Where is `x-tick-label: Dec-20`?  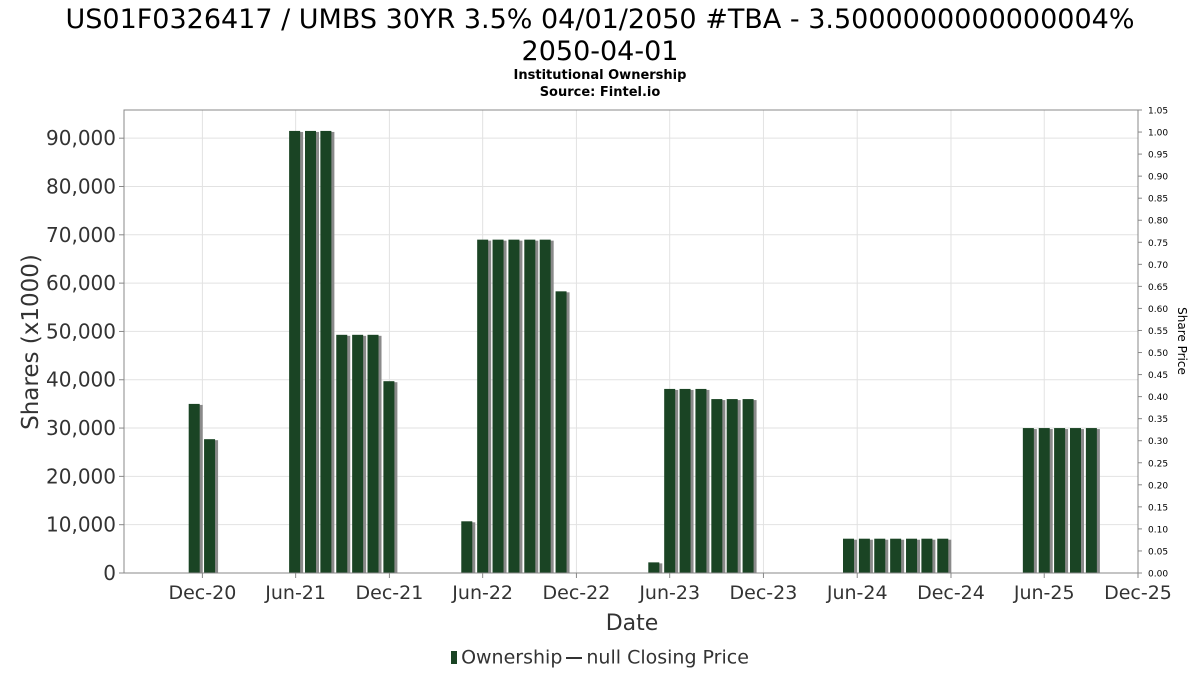
x-tick-label: Dec-20 is located at coordinates (202, 593).